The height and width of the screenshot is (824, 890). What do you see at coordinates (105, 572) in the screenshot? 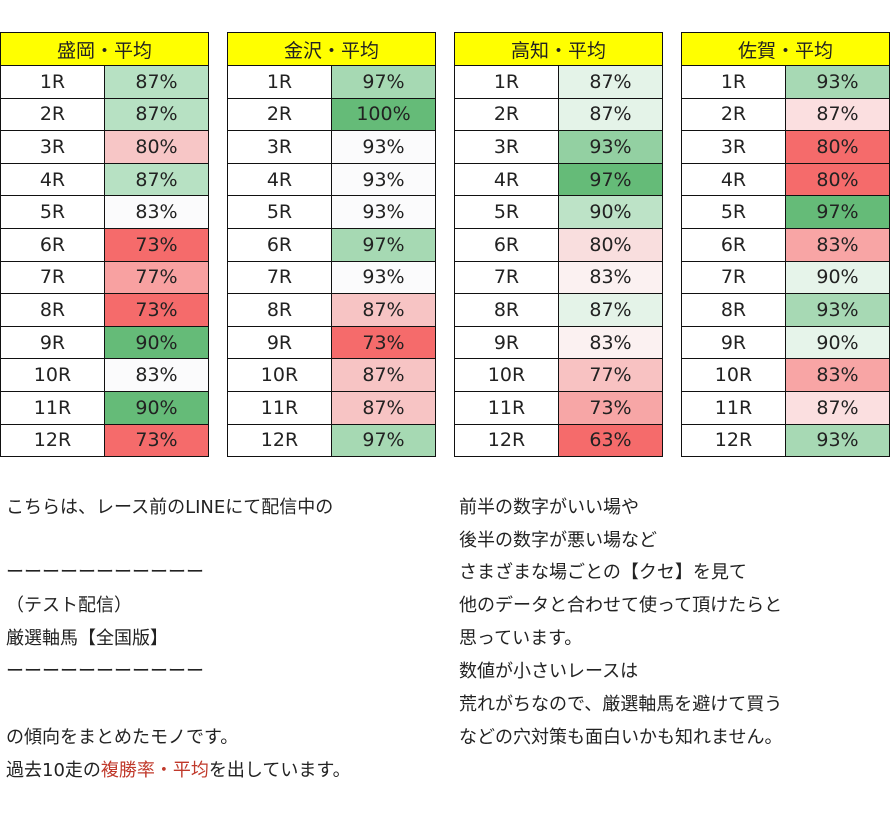
I see `left-text-line-2: ーーーーーーーーーーー` at bounding box center [105, 572].